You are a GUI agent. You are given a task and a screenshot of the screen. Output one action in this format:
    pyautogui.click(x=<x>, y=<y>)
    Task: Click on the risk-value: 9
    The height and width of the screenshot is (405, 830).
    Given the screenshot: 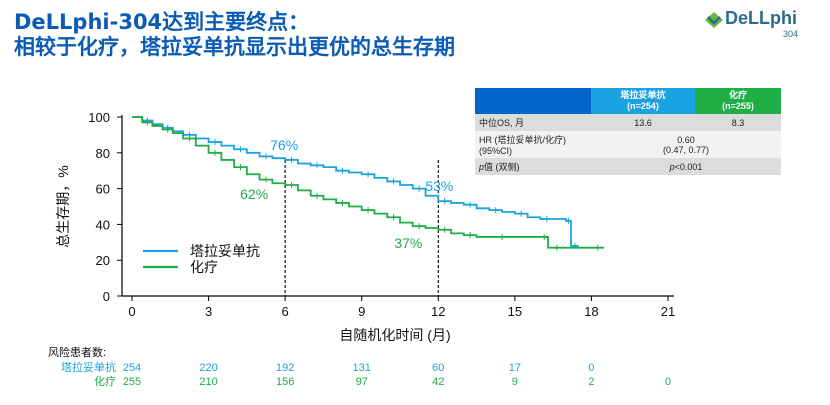 What is the action you would take?
    pyautogui.click(x=515, y=382)
    